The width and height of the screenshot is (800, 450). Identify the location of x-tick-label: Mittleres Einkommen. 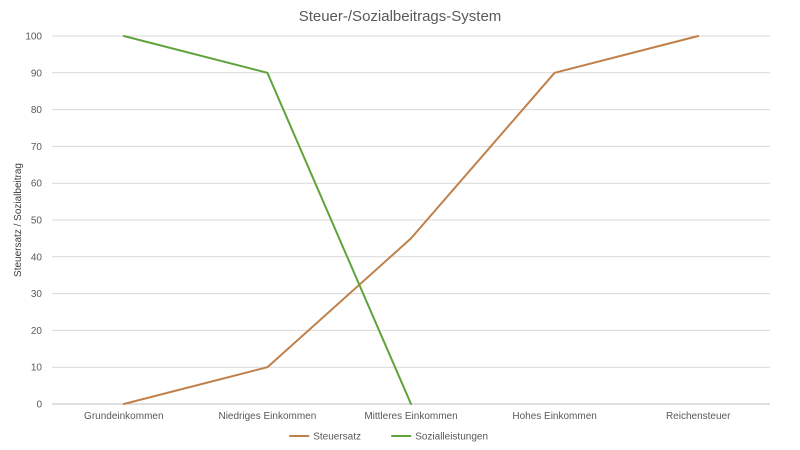
(410, 416).